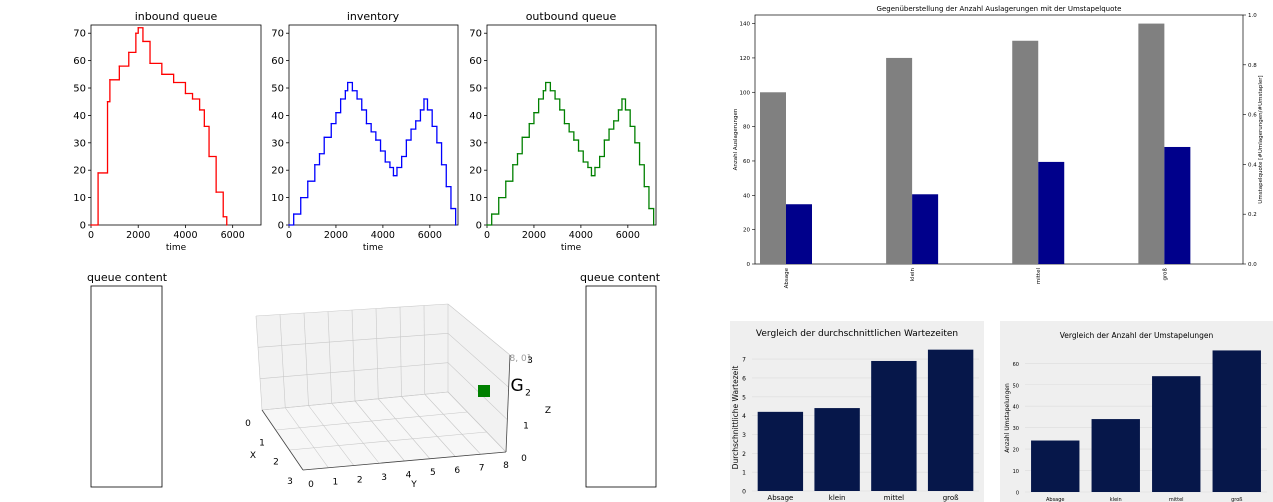 The height and width of the screenshot is (502, 1273). Describe the element at coordinates (1039, 276) in the screenshot. I see `twin-category-label: mittel` at that location.